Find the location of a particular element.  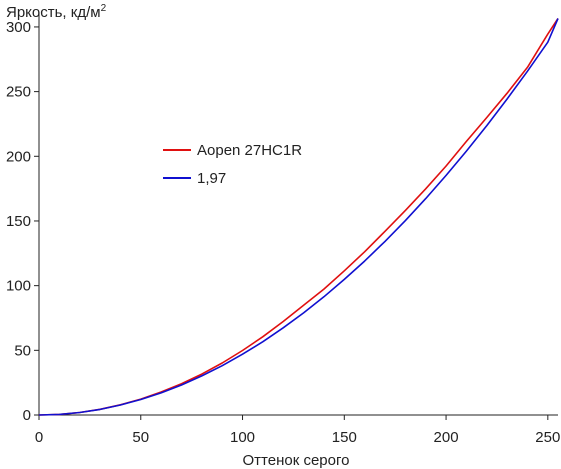

y-axis-title-text: Яркость, кд/м is located at coordinates (53, 12).